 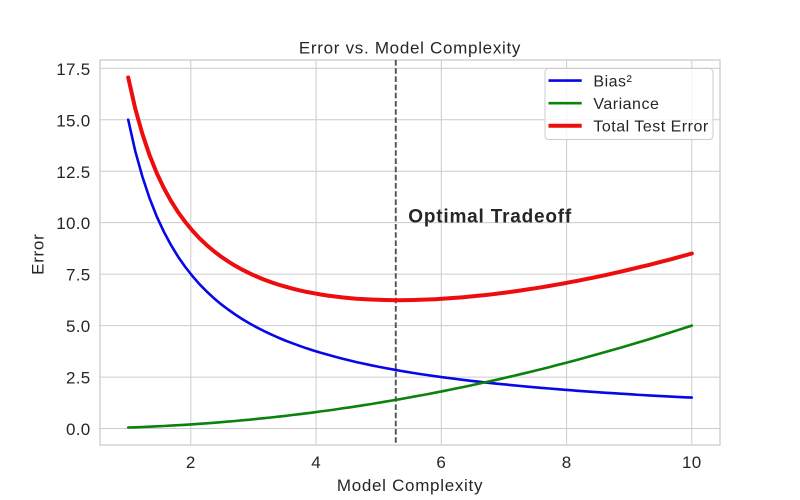 I want to click on svg-text: 2, so click(x=191, y=462).